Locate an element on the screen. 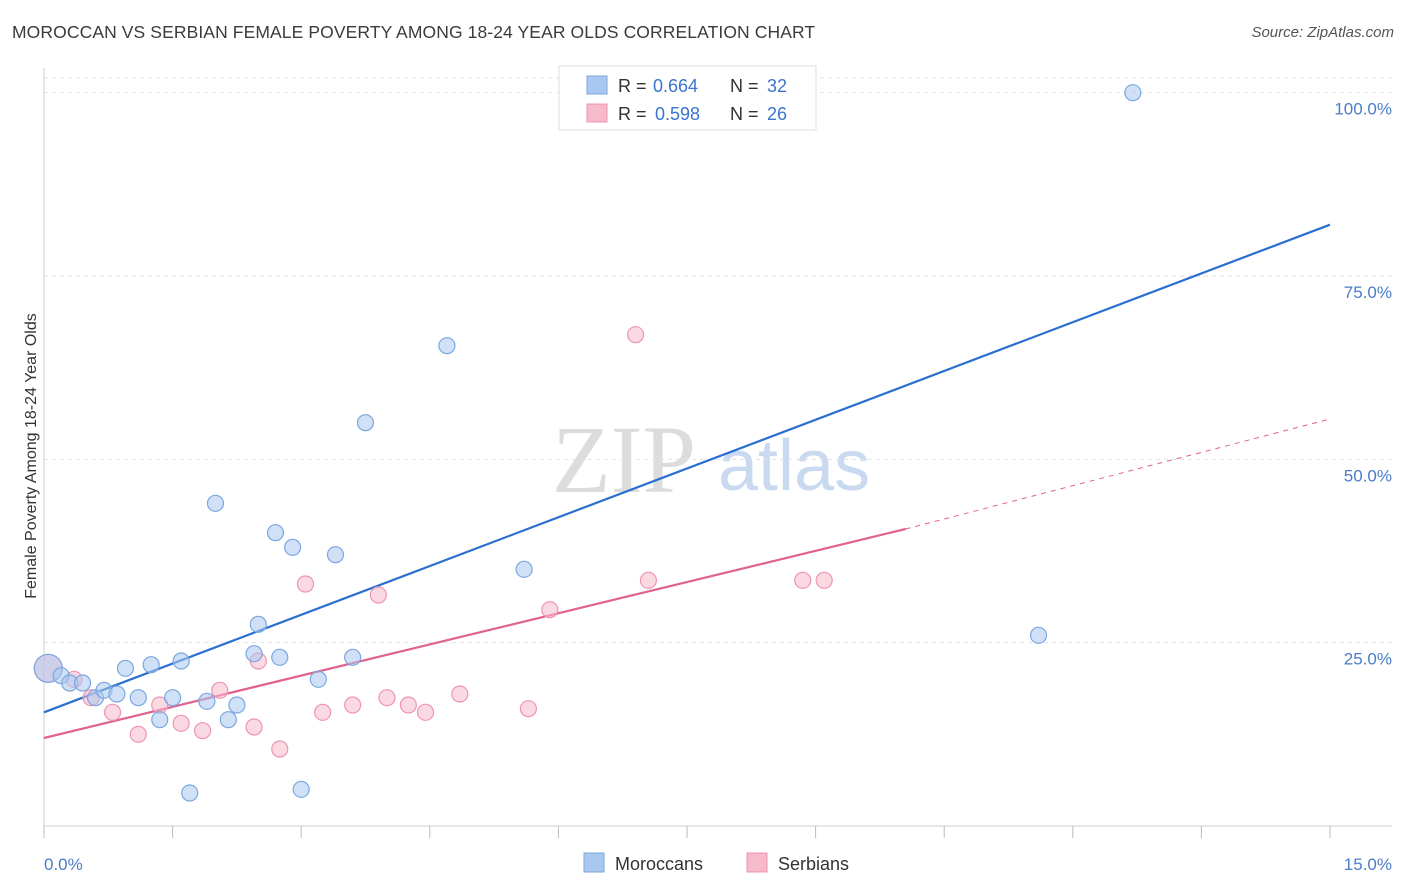  legend-n-value-moroccans: 32 is located at coordinates (777, 86).